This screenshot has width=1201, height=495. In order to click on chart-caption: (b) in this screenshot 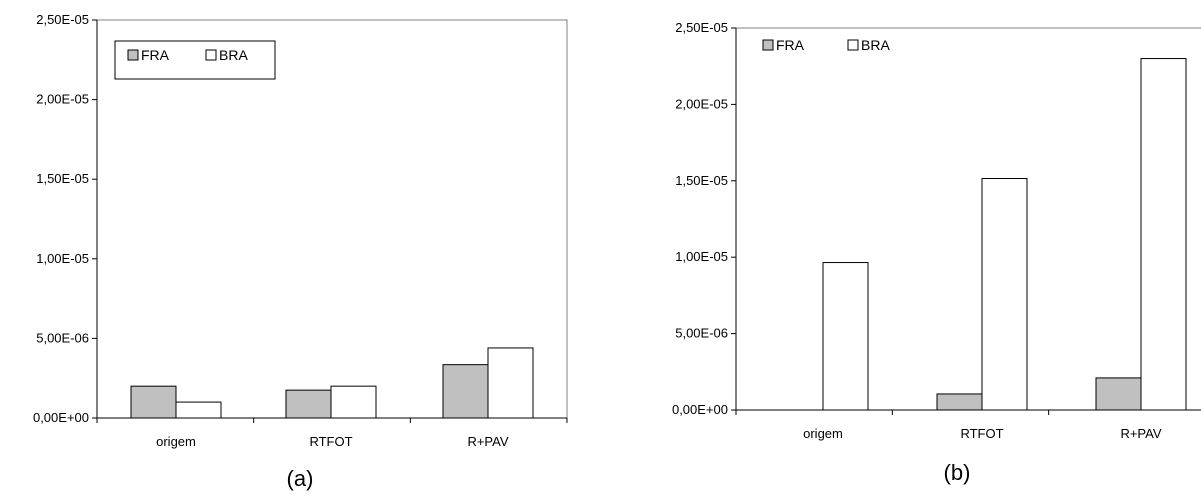, I will do `click(957, 472)`.